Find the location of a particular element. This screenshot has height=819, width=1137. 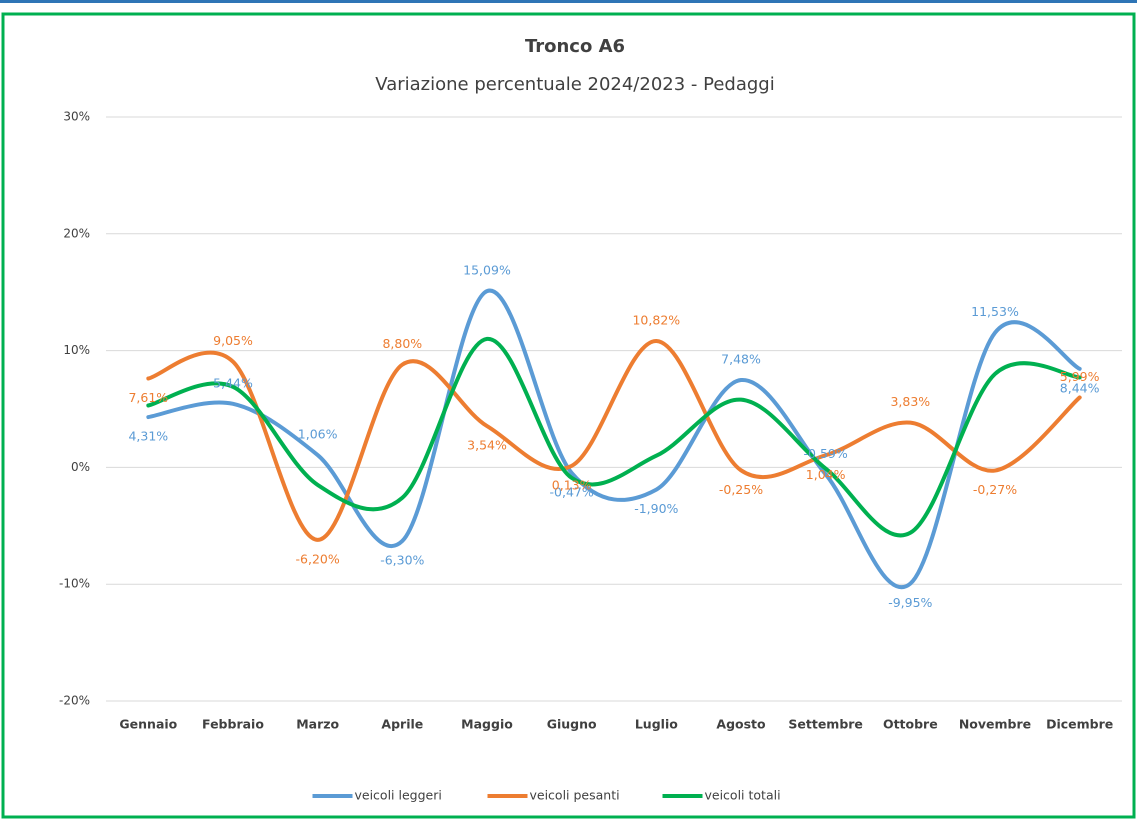

x-tick-label: Giugno is located at coordinates (572, 724).